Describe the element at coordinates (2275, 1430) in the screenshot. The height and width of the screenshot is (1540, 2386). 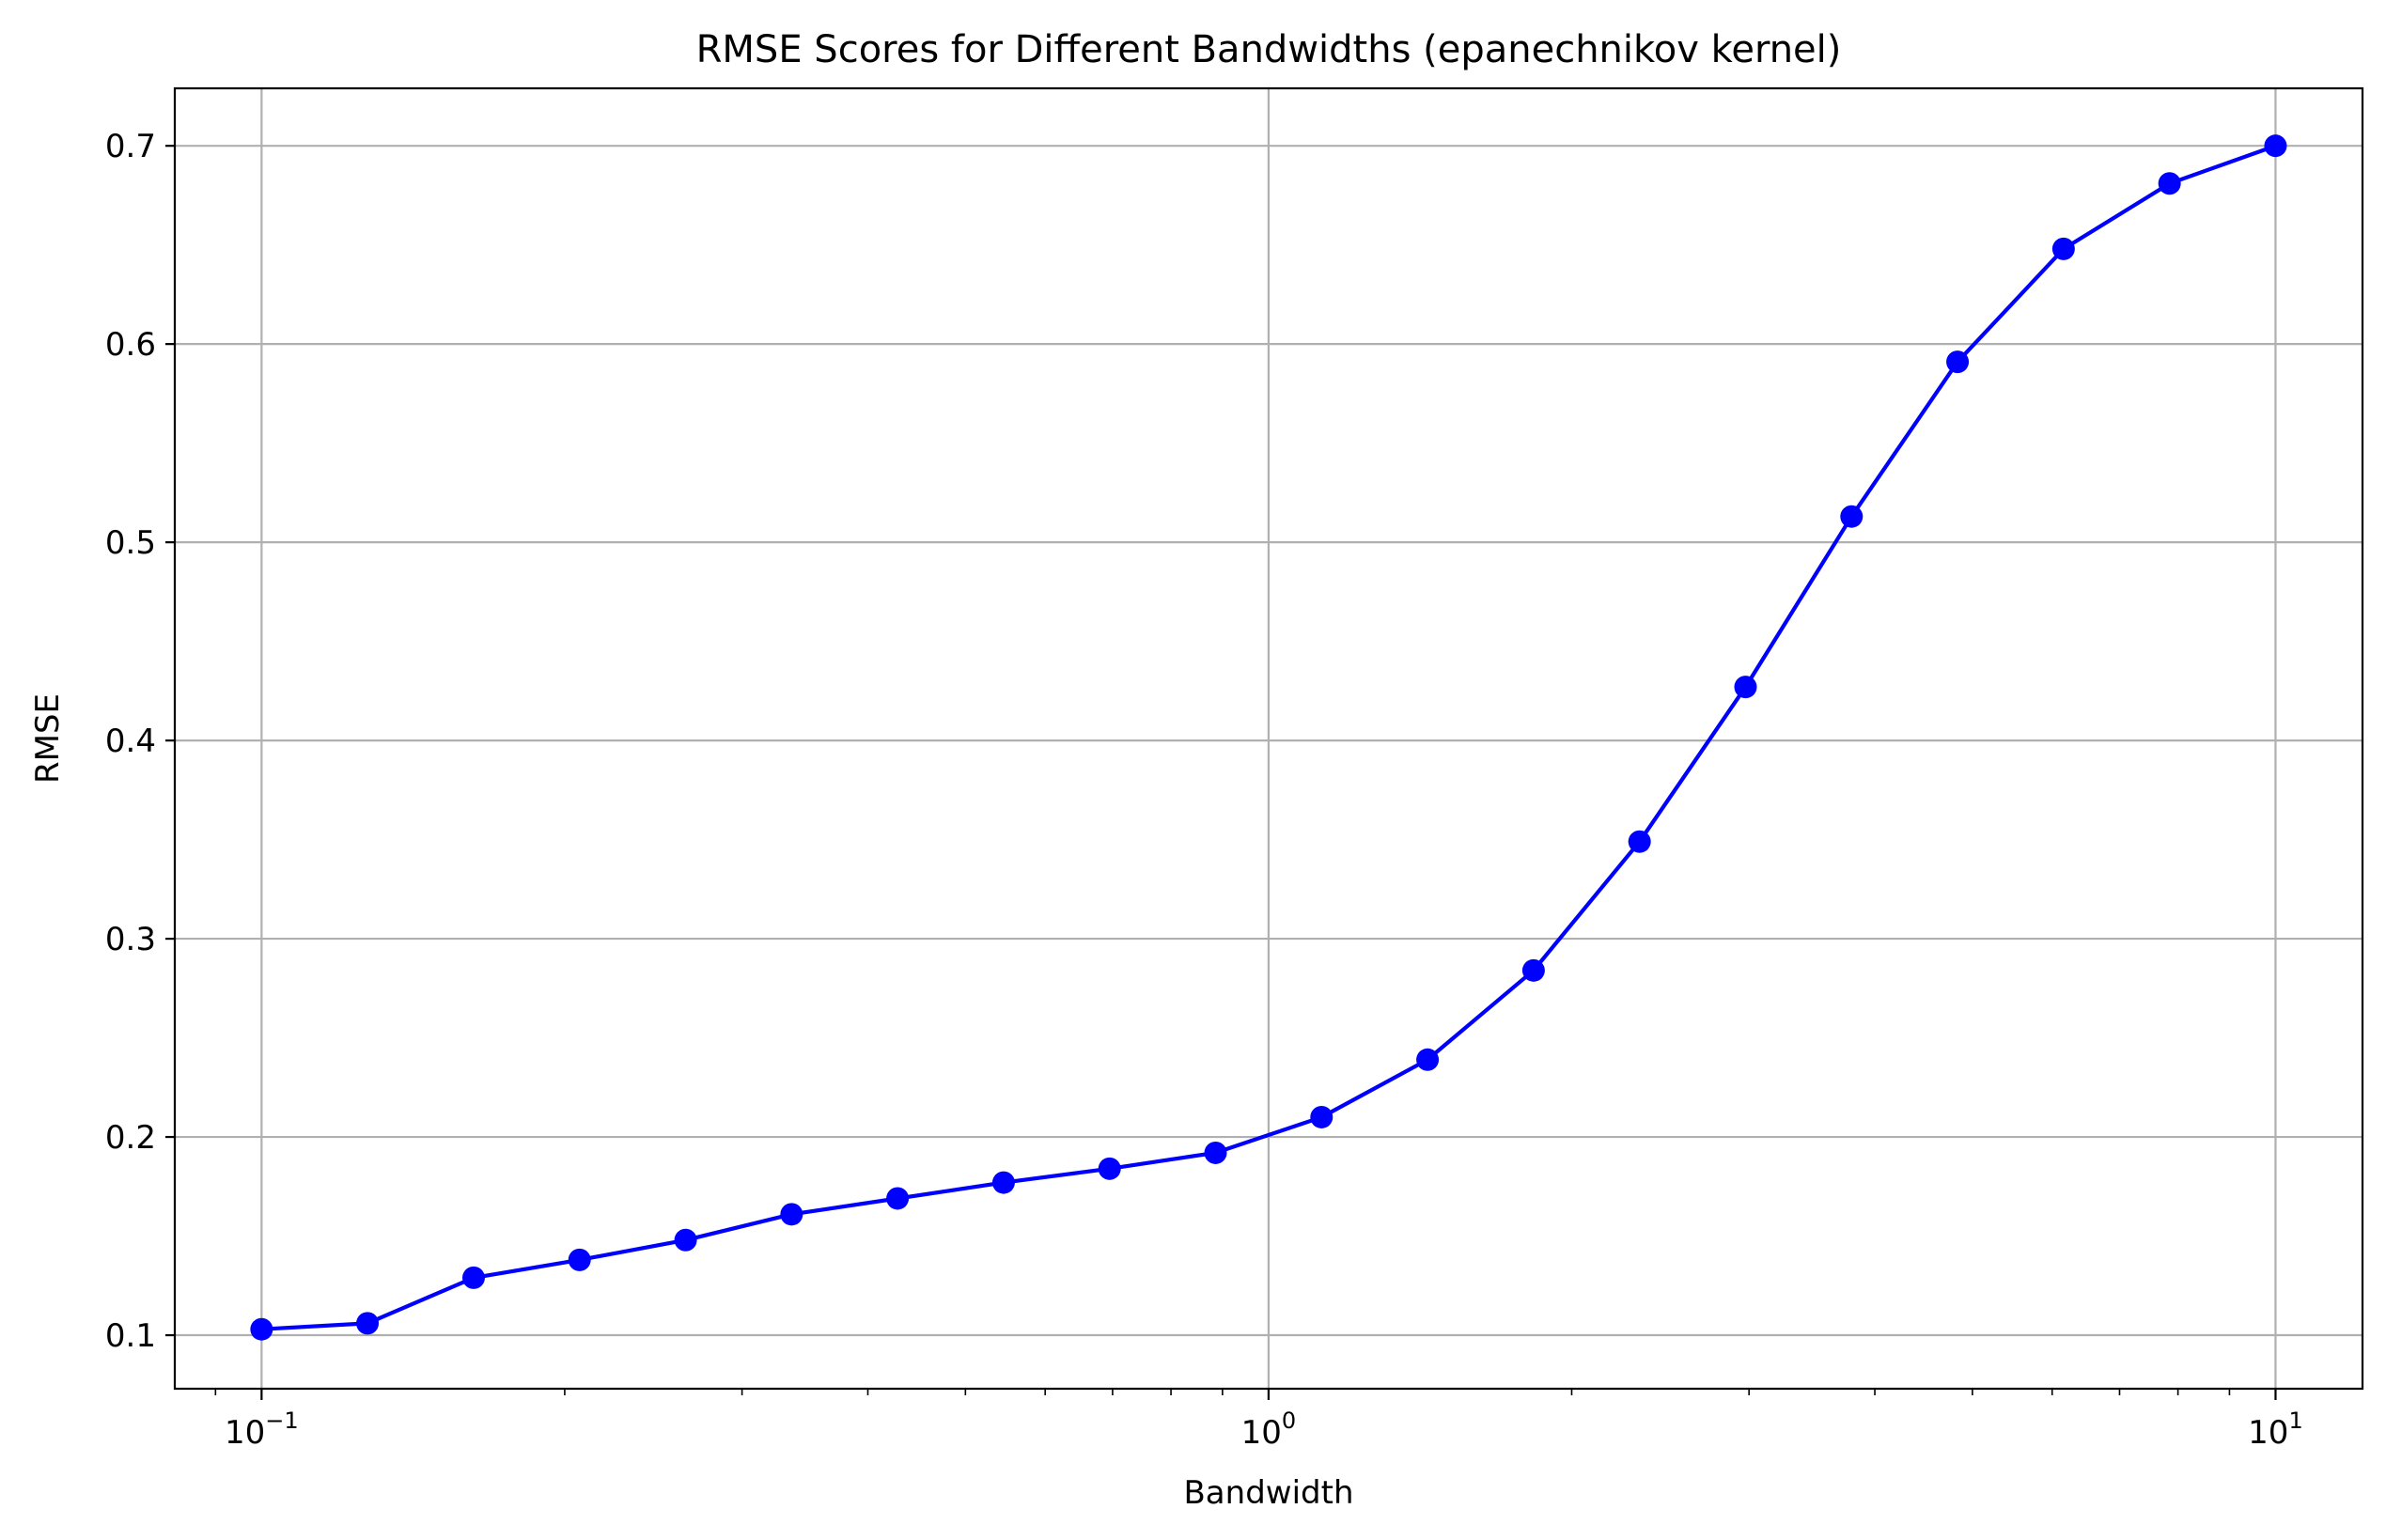
I see `x-tick-label: 10¹` at that location.